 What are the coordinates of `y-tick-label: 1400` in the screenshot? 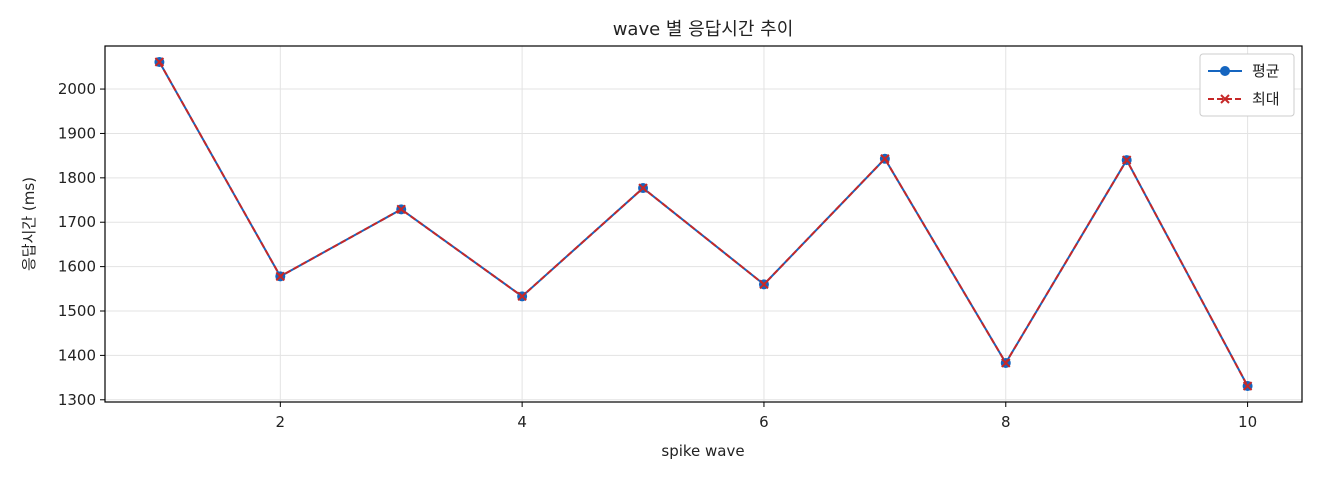 It's located at (77, 355).